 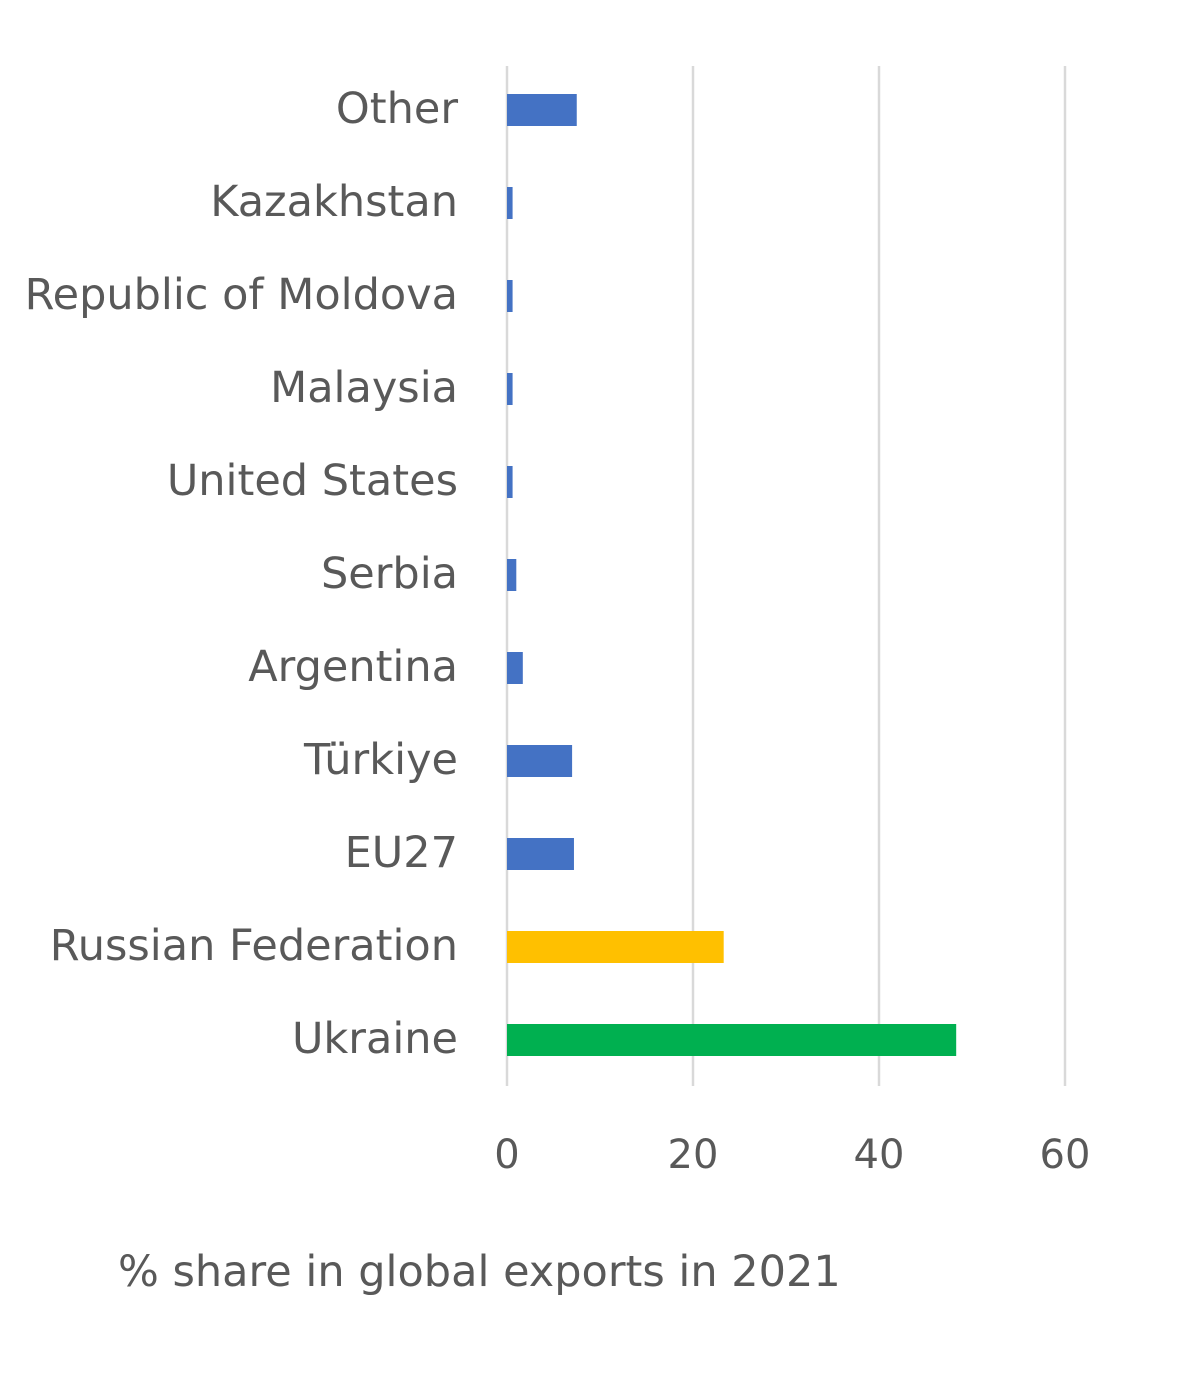 What do you see at coordinates (401, 853) in the screenshot?
I see `category-label: EU27` at bounding box center [401, 853].